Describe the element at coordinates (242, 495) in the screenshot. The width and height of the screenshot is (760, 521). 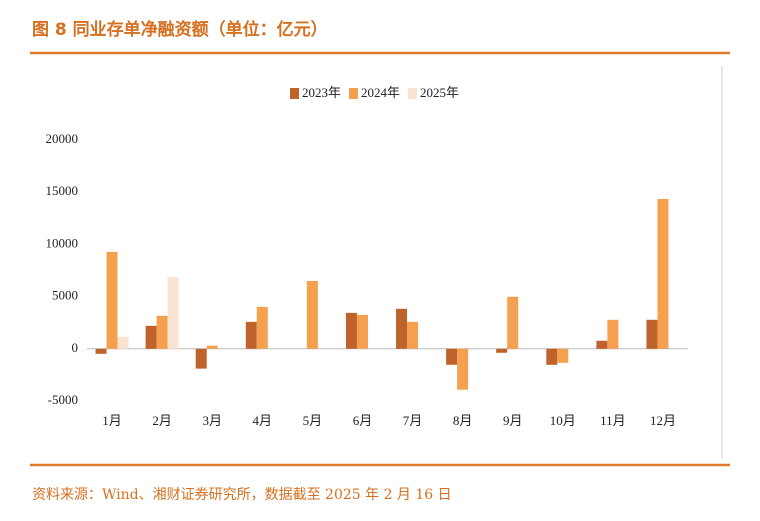
I see `source-note: 资料来源：Wind、湘财证券研究所，数据截至 2025 年 2 月 16 日` at that location.